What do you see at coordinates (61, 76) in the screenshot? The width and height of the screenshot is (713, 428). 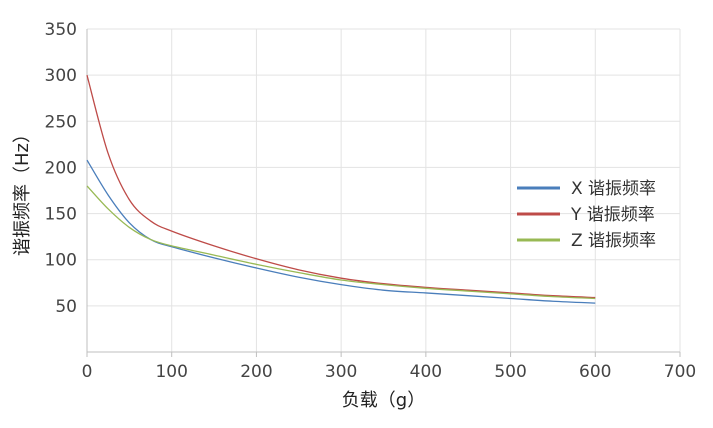 I see `y-tick-label: 300` at bounding box center [61, 76].